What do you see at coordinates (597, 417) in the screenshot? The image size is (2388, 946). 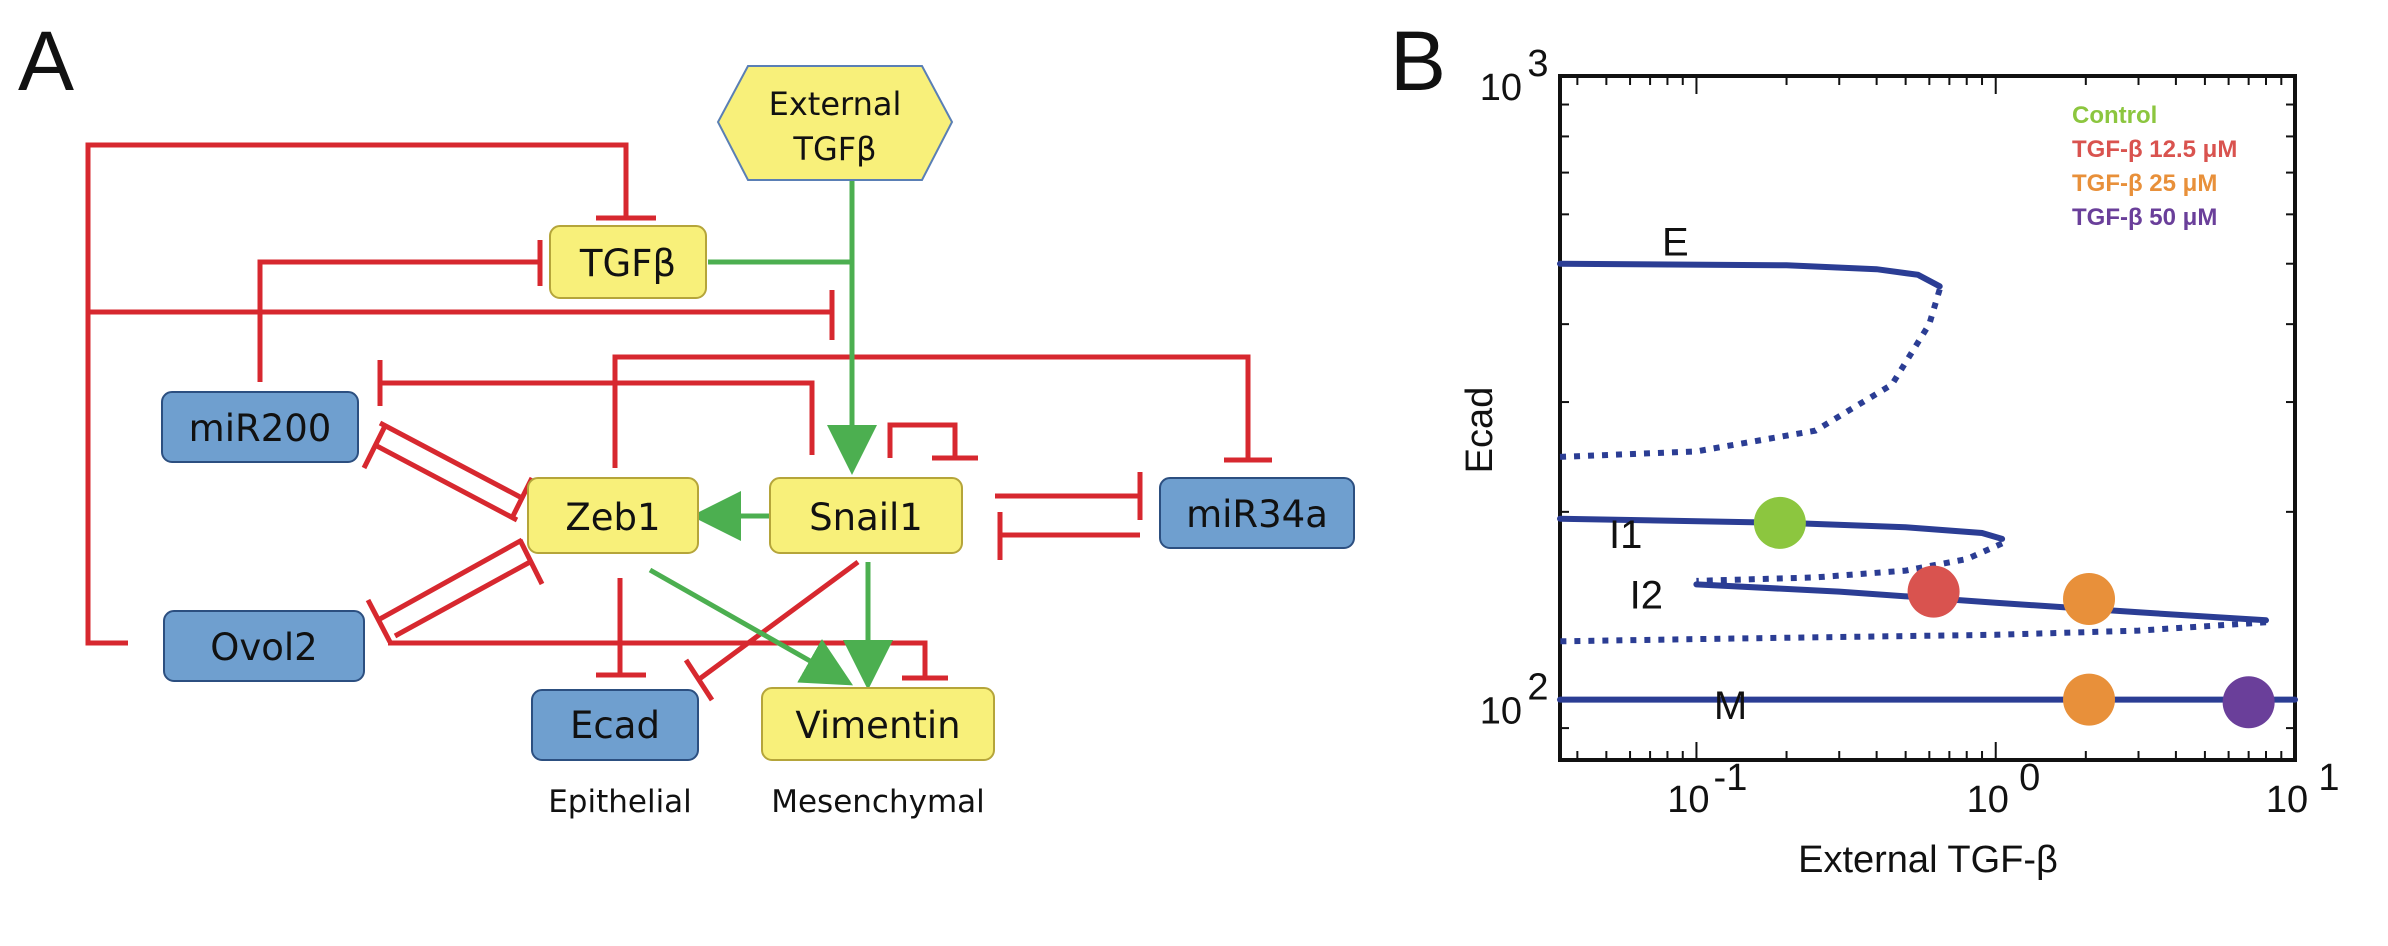 I see `edge-snail1-inhibits-mir200` at bounding box center [597, 417].